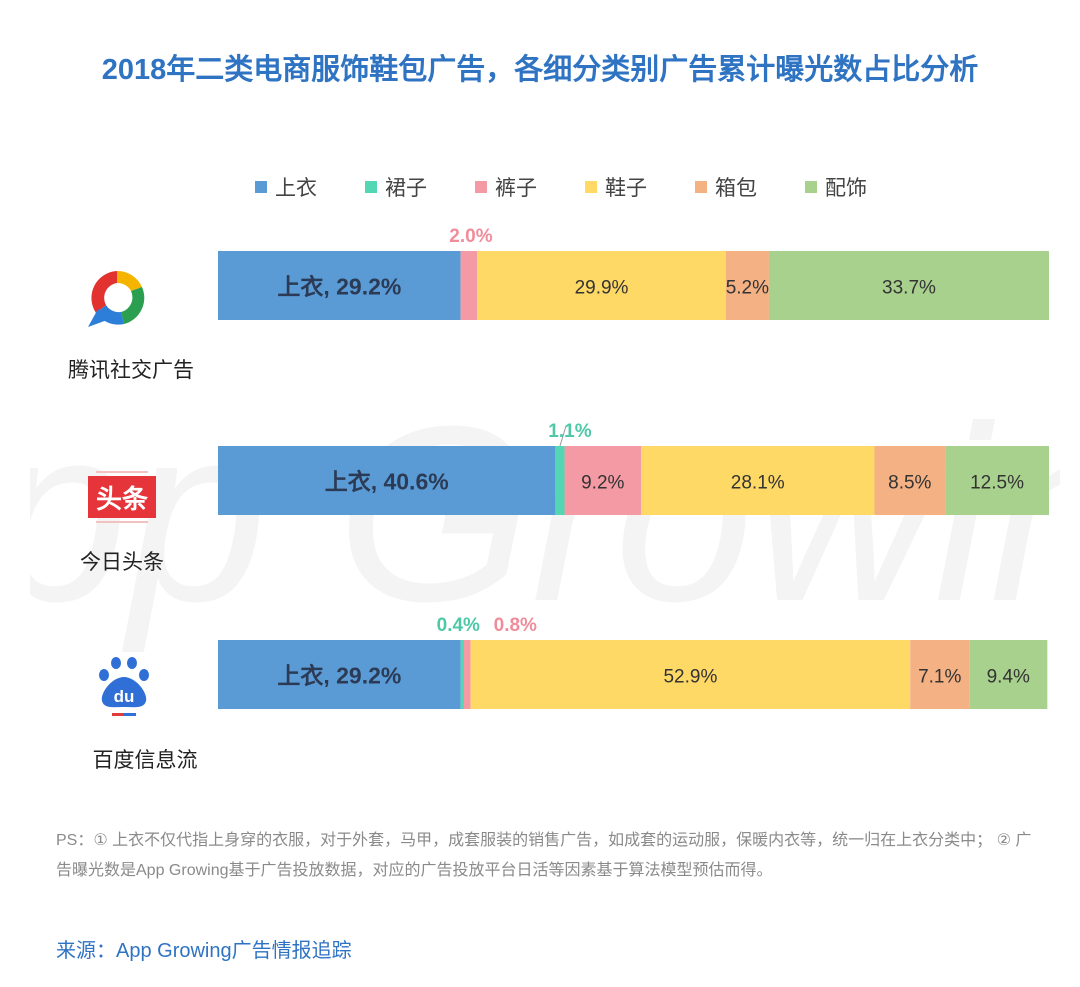  What do you see at coordinates (569, 431) in the screenshot?
I see `data-label-1-1: 1.1%` at bounding box center [569, 431].